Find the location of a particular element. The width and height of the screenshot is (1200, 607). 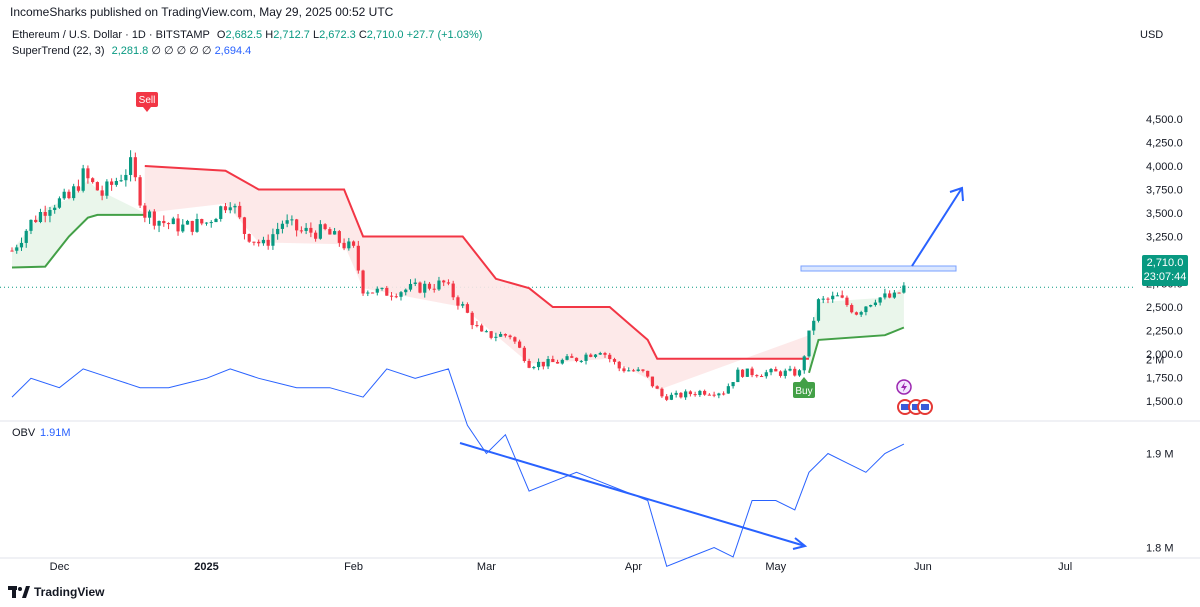

tradingview-footer: TradingView is located at coordinates (56, 592).